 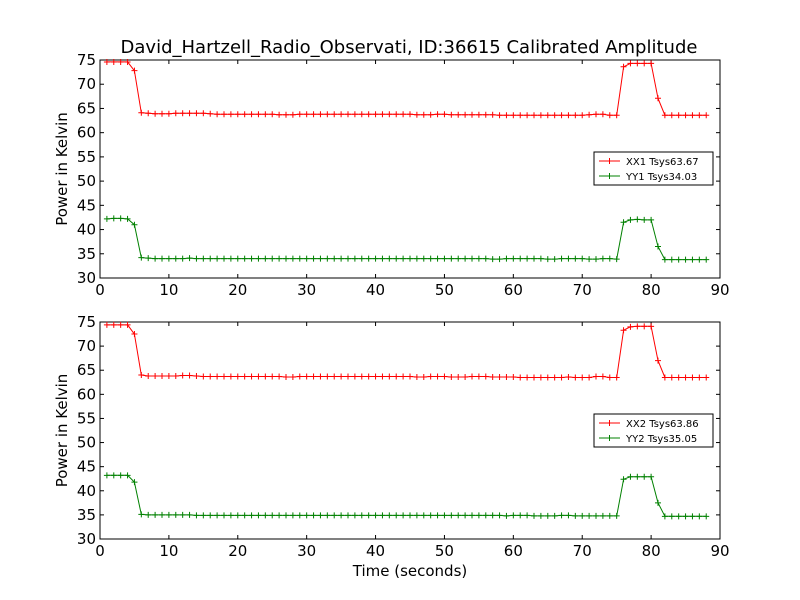 I want to click on x-tick-label: 70, so click(x=582, y=551).